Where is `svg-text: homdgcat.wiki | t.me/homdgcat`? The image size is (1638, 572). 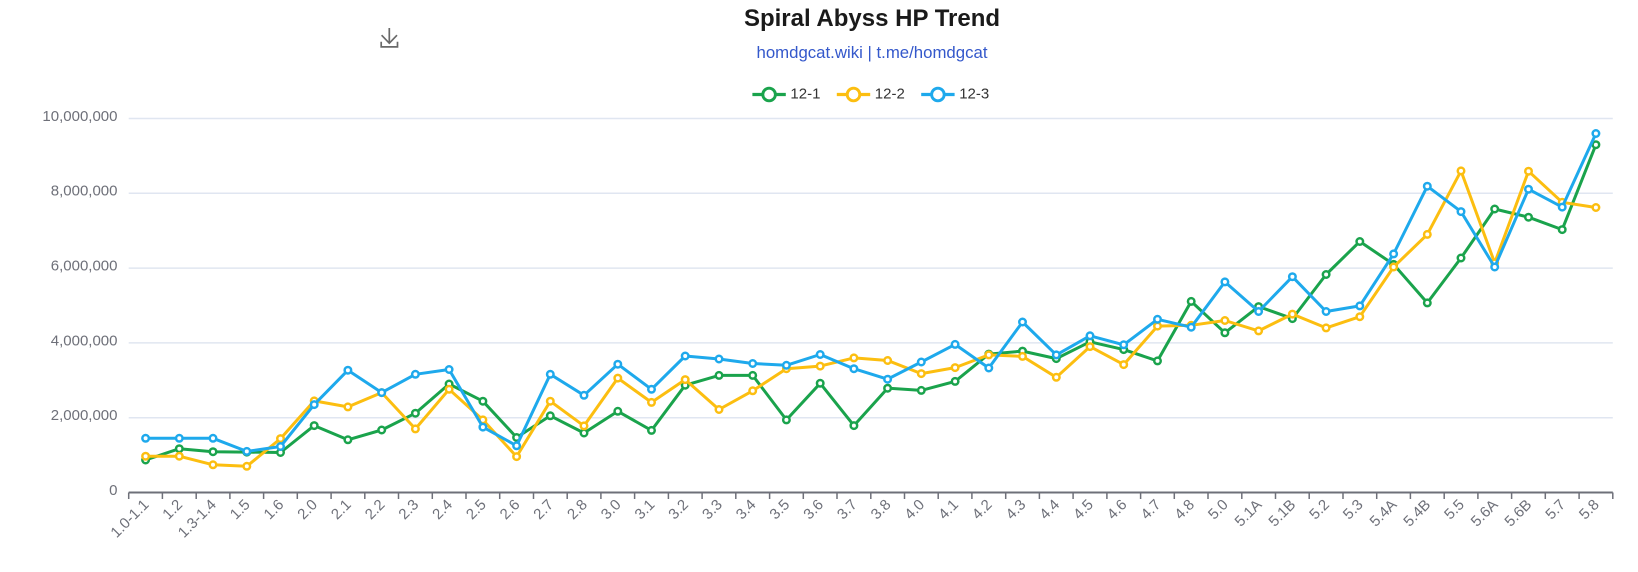 svg-text: homdgcat.wiki | t.me/homdgcat is located at coordinates (871, 52).